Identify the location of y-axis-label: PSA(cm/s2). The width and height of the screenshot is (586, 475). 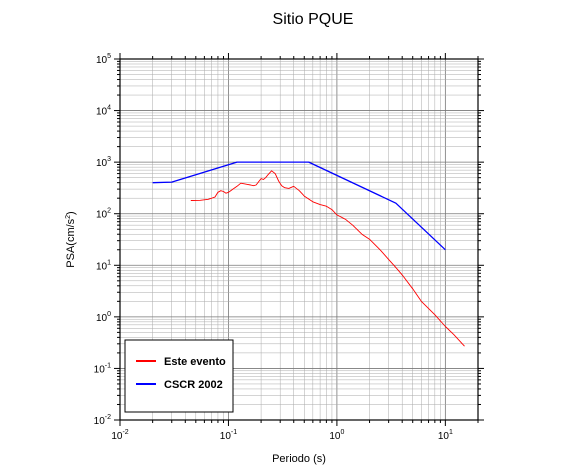
(71, 239).